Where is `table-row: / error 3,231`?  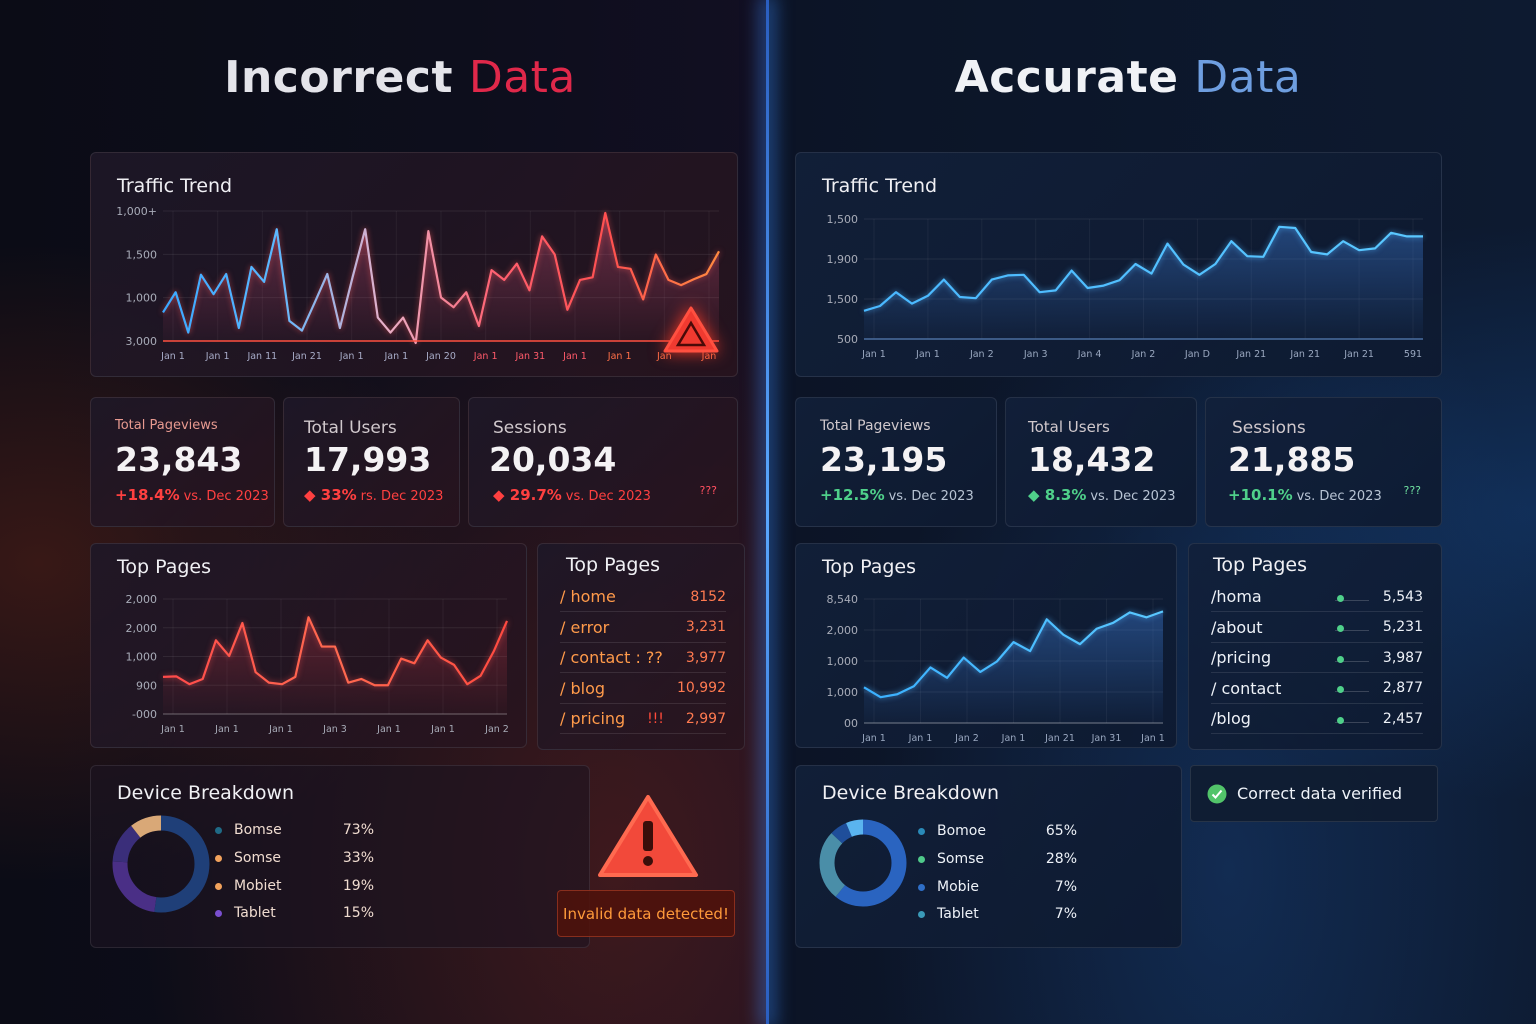 table-row: / error 3,231 is located at coordinates (643, 628).